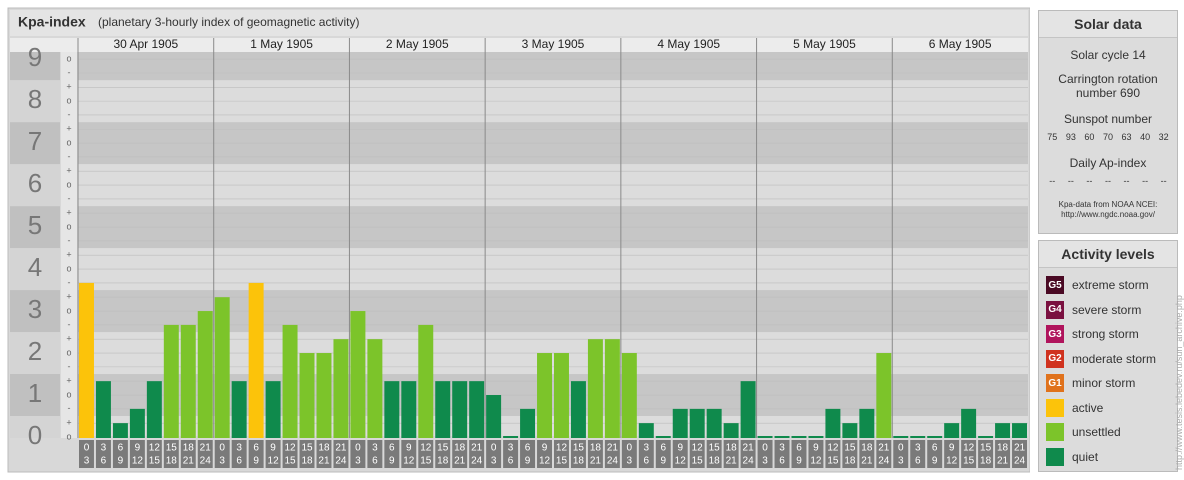 The width and height of the screenshot is (1184, 480). Describe the element at coordinates (630, 461) in the screenshot. I see `x-tick-label: 3` at that location.